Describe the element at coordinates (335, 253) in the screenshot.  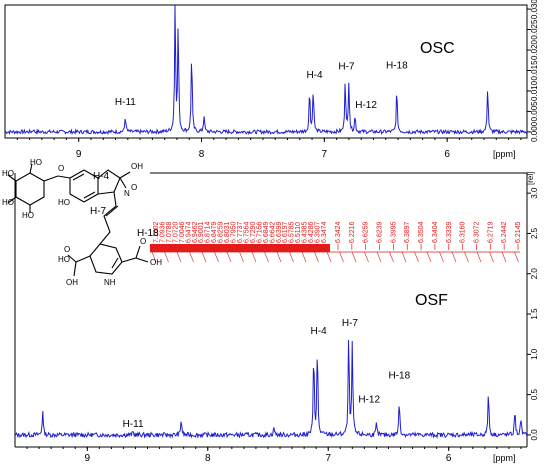
I see `peak-list-ticks` at that location.